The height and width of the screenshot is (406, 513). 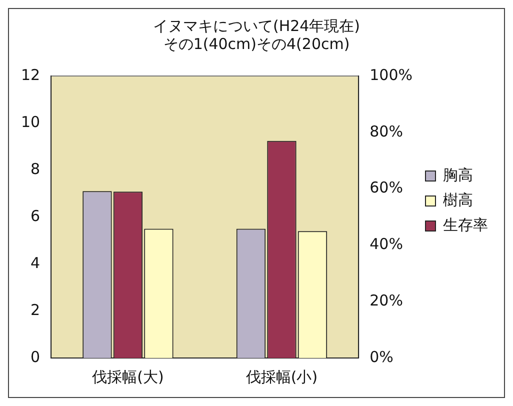 I want to click on y-tick-label: 4, so click(x=35, y=263).